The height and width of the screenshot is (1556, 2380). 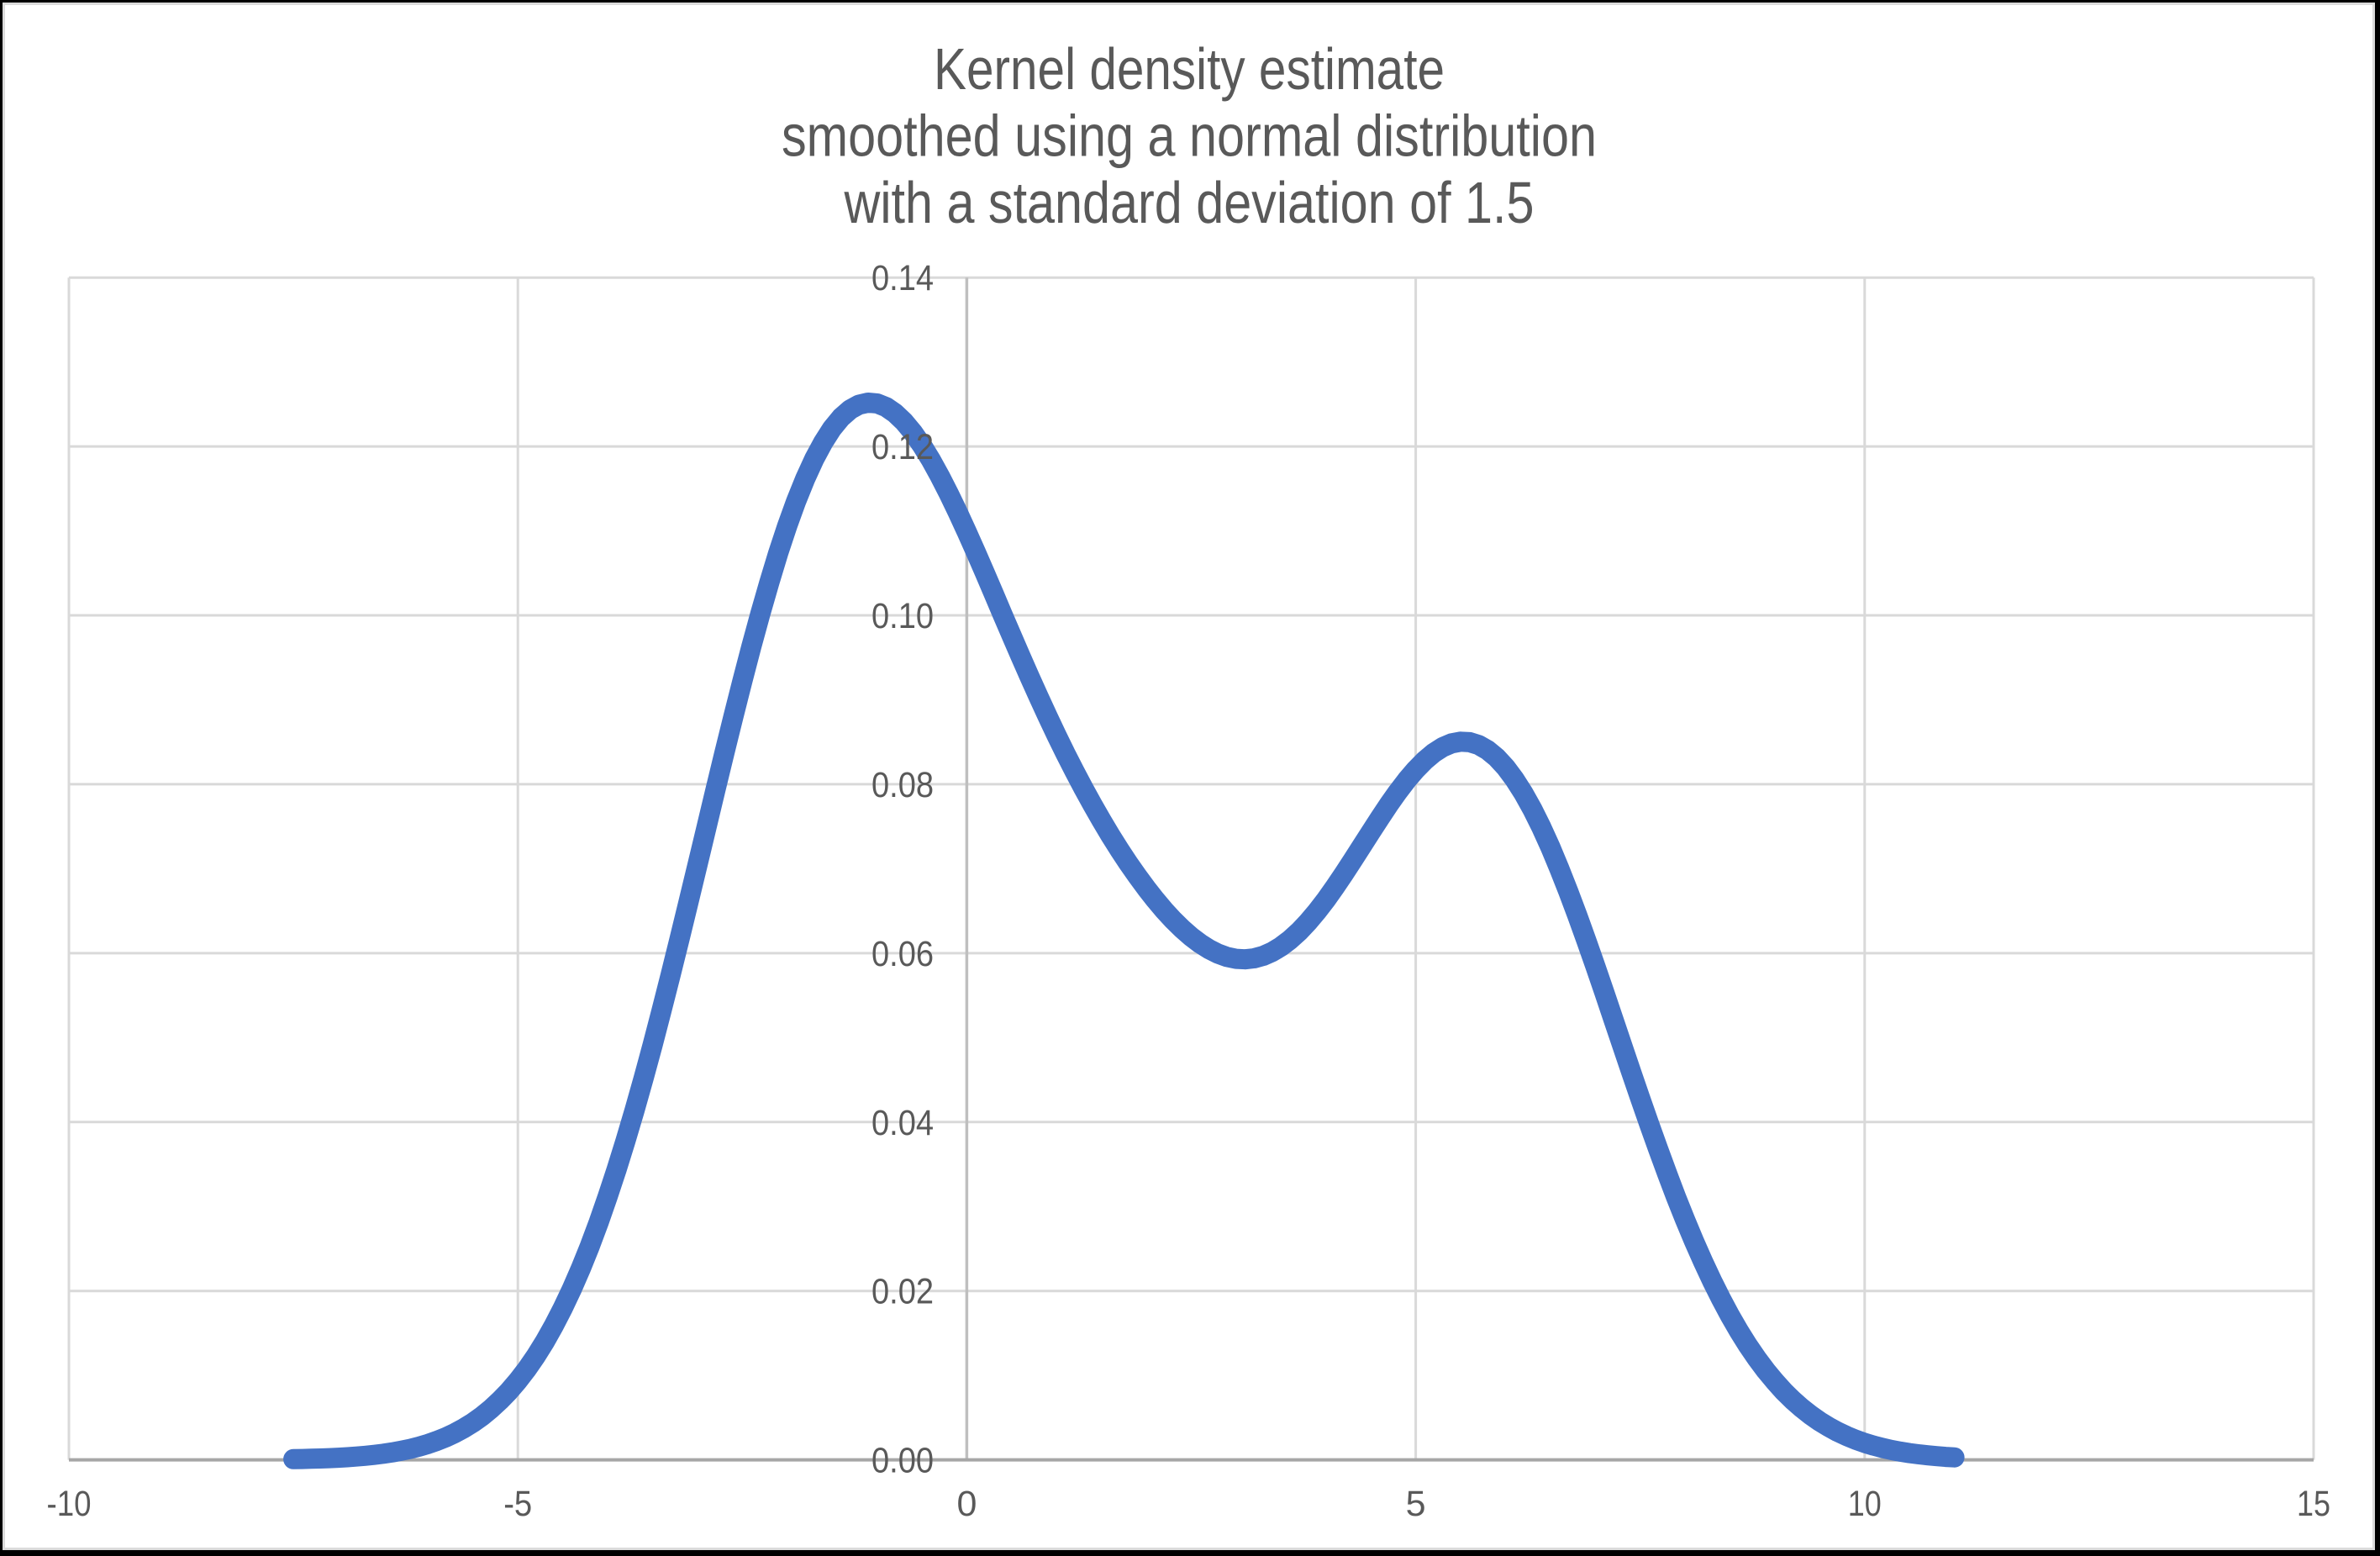 I want to click on svg-text: 15, so click(x=2314, y=1504).